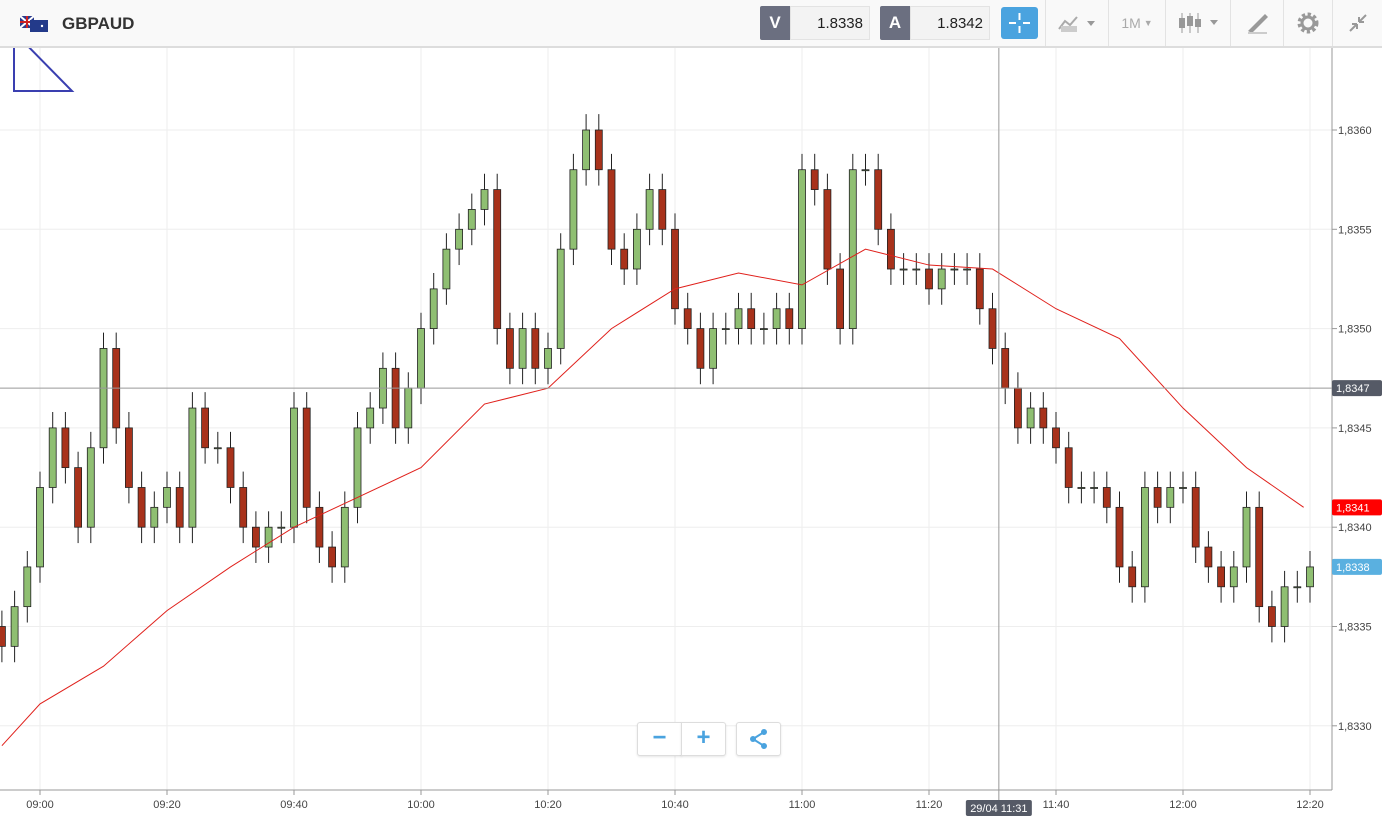 Image resolution: width=1382 pixels, height=819 pixels. I want to click on sell-label: V, so click(775, 23).